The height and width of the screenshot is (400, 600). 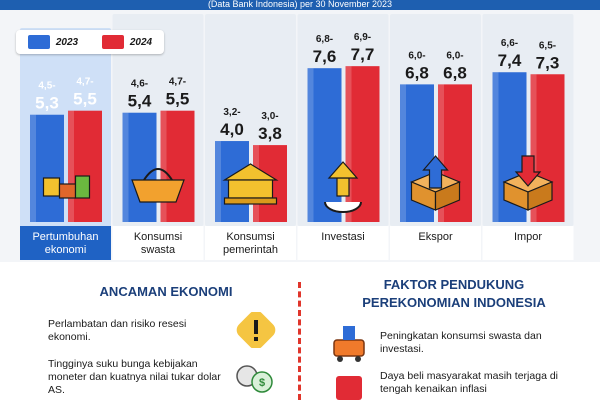 What do you see at coordinates (250, 250) in the screenshot?
I see `category-label: pemerintah` at bounding box center [250, 250].